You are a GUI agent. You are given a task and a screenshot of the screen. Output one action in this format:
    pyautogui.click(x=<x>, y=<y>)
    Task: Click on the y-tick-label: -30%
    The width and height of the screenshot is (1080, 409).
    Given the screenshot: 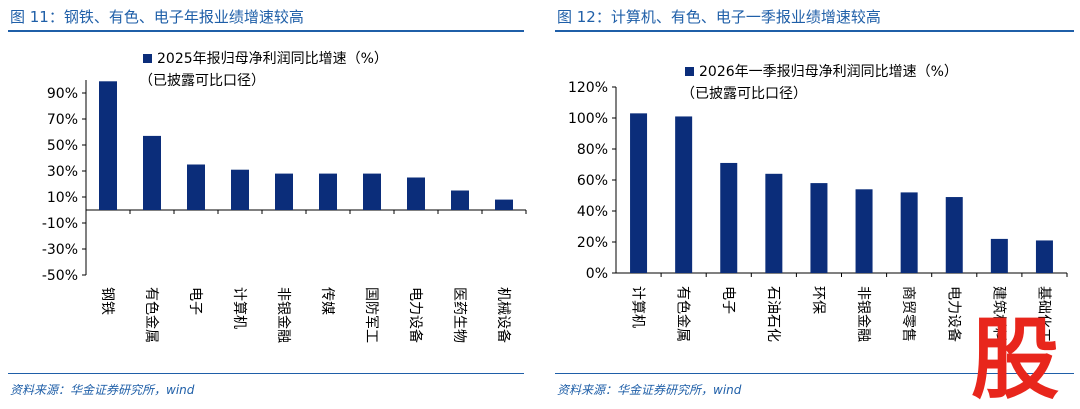 What is the action you would take?
    pyautogui.click(x=60, y=250)
    